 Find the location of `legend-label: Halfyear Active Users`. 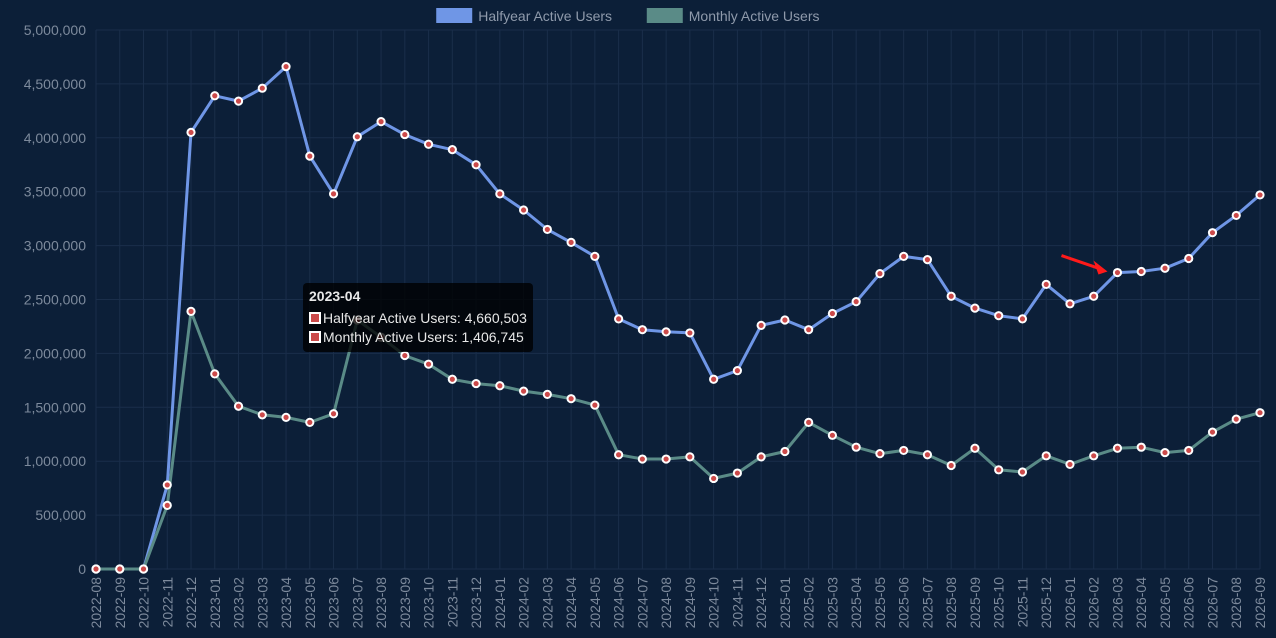

legend-label: Halfyear Active Users is located at coordinates (545, 16).